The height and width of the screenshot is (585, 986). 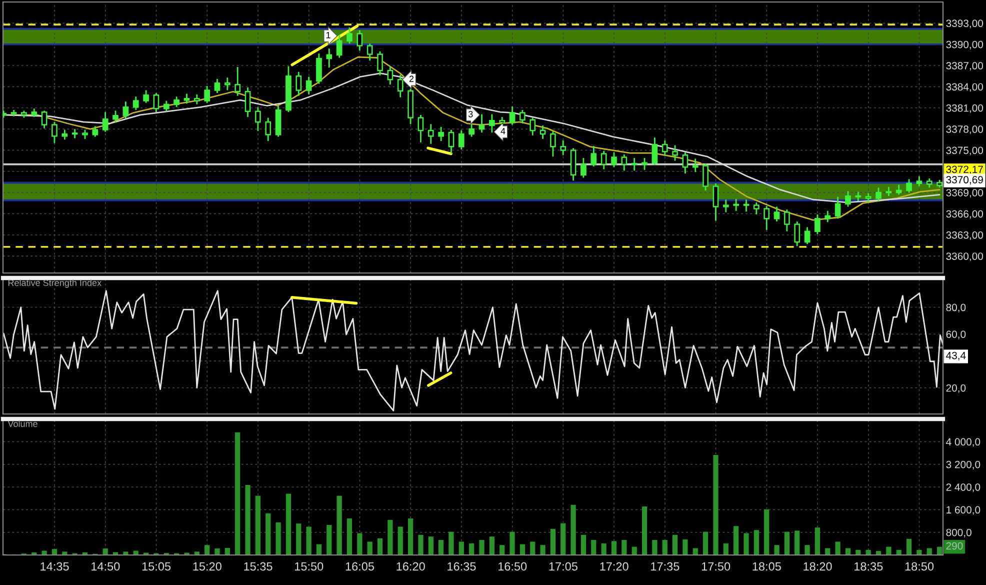 What do you see at coordinates (106, 566) in the screenshot?
I see `x-tick-label: 14:50` at bounding box center [106, 566].